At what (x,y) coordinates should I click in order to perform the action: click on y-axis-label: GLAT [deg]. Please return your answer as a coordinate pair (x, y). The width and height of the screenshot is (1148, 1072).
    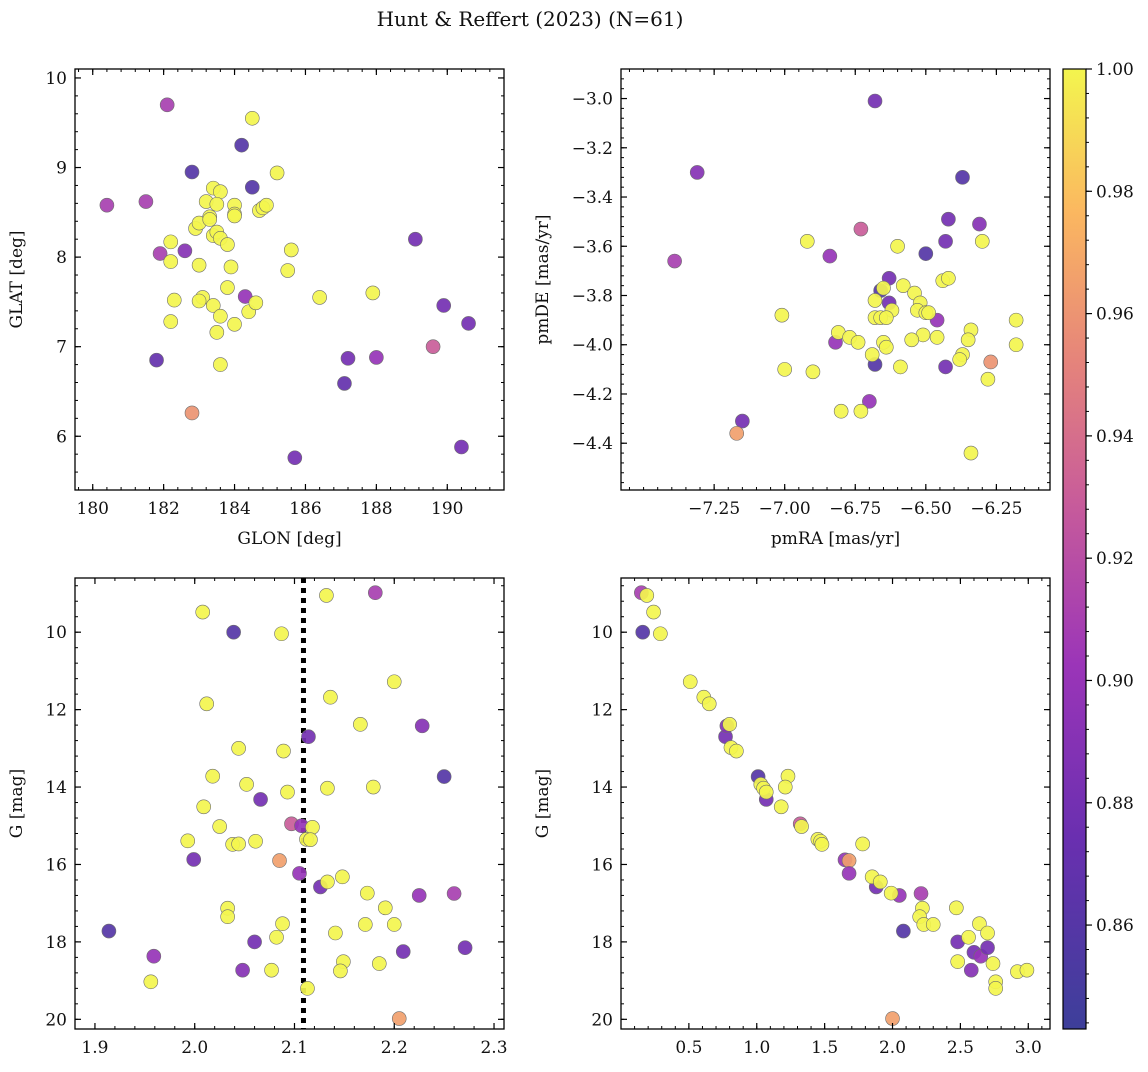
    Looking at the image, I should click on (17, 279).